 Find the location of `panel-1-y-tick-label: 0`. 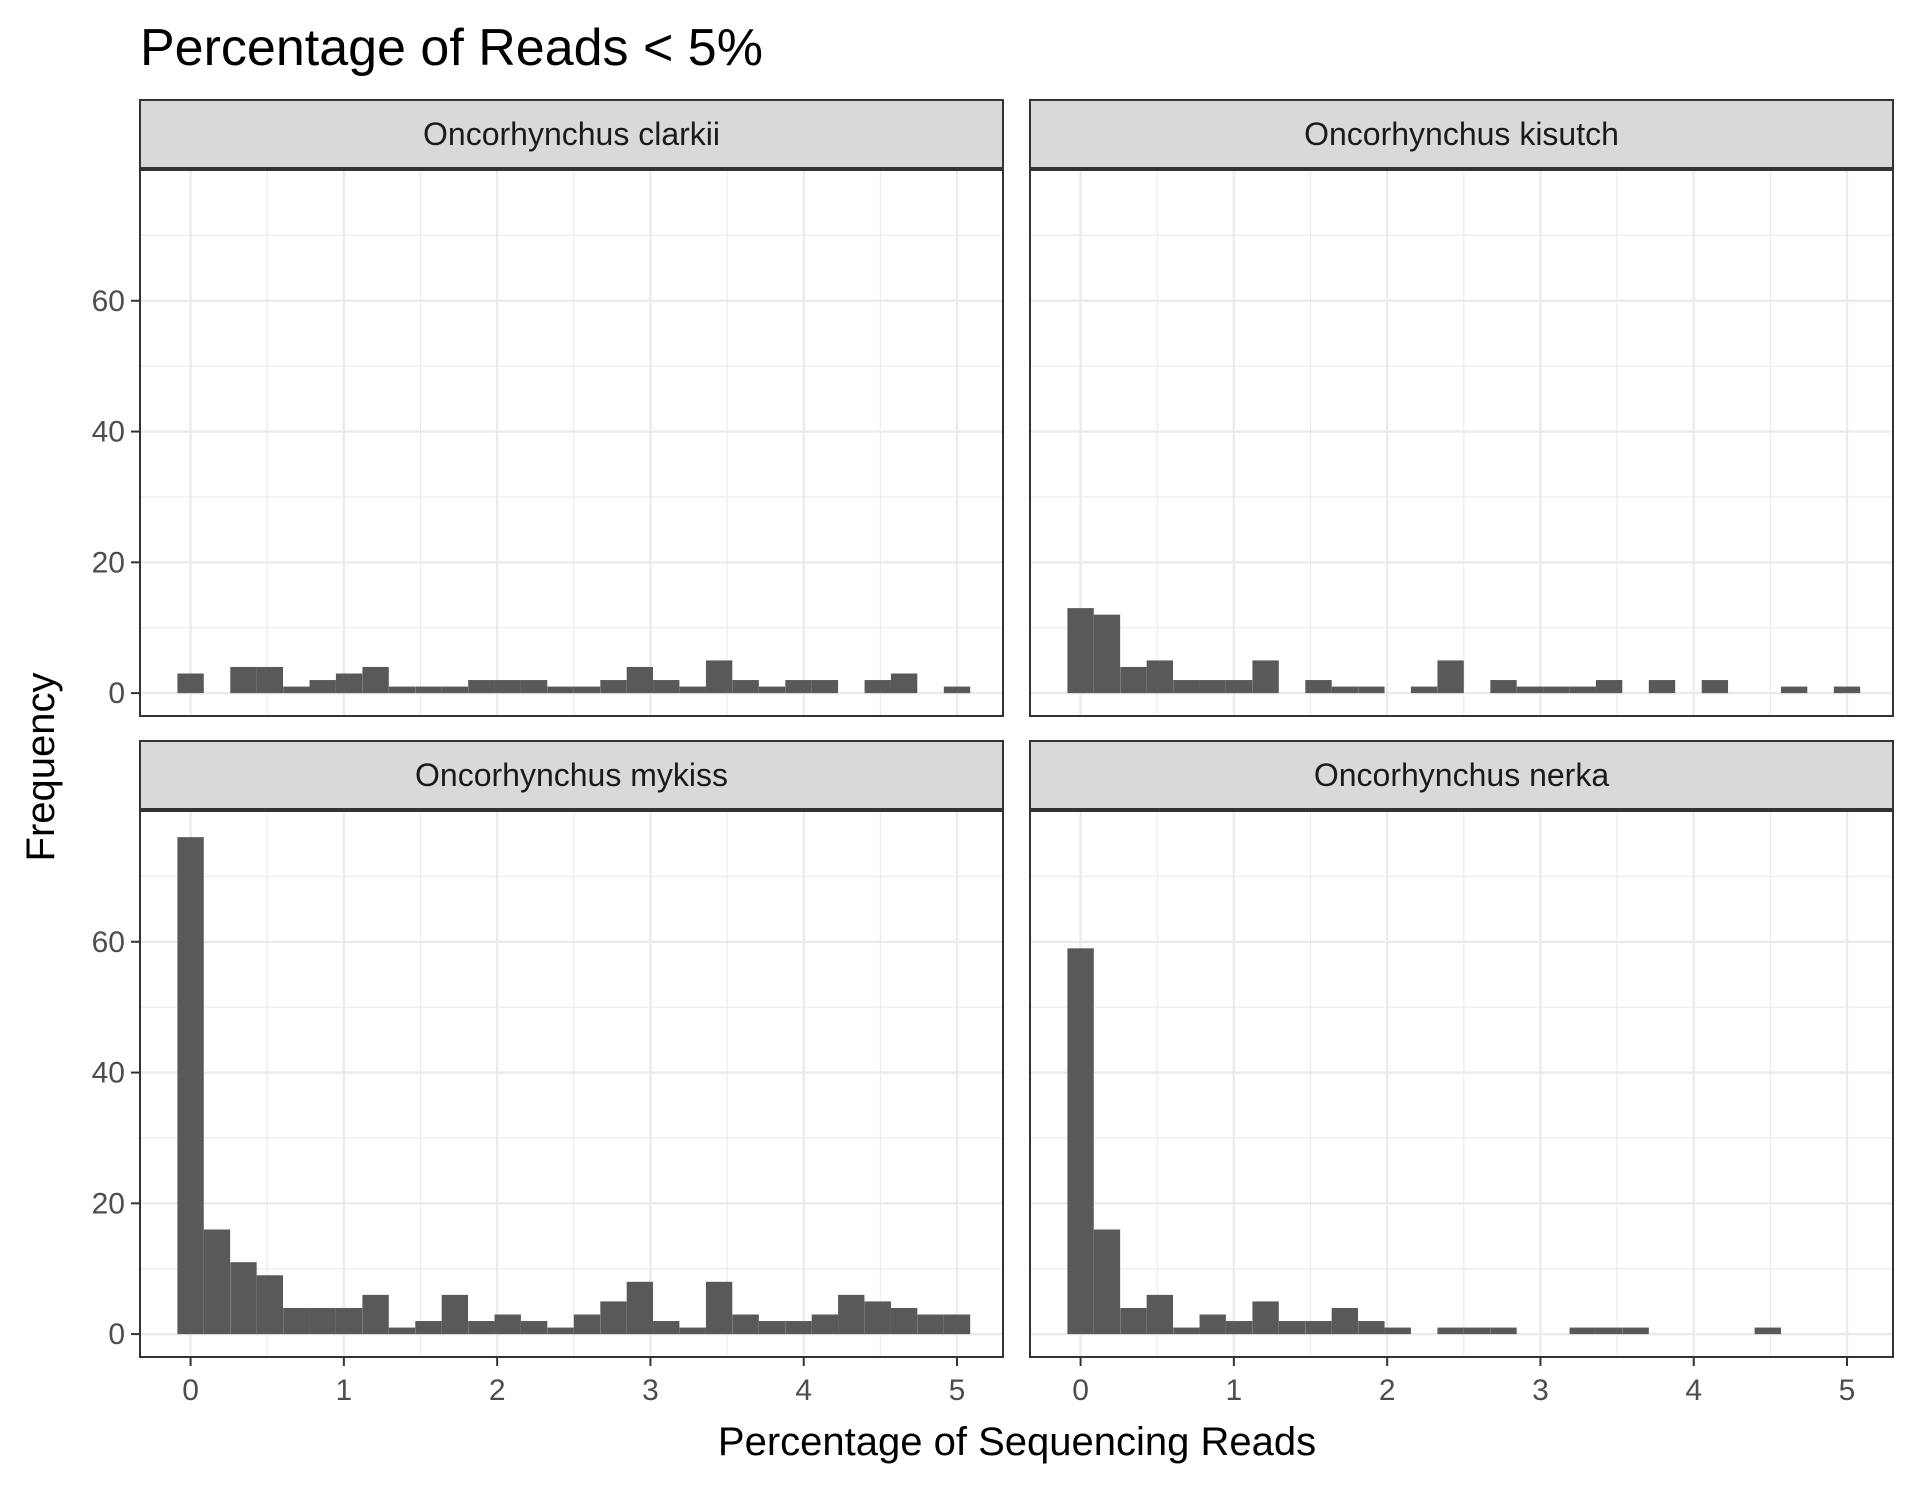

panel-1-y-tick-label: 0 is located at coordinates (116, 693).